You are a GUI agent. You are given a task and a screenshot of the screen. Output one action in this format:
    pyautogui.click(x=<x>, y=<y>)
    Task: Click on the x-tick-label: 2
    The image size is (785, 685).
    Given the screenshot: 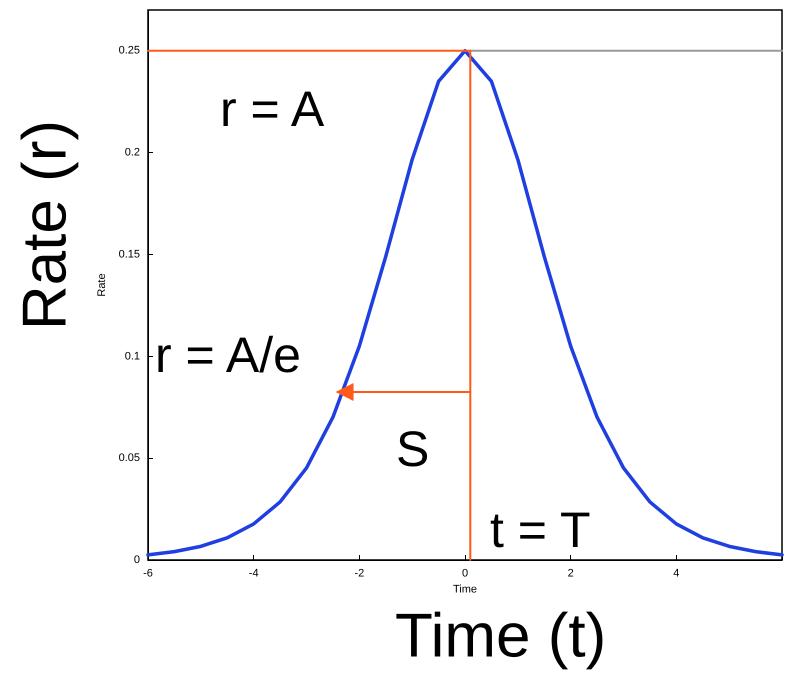 What is the action you would take?
    pyautogui.click(x=571, y=574)
    